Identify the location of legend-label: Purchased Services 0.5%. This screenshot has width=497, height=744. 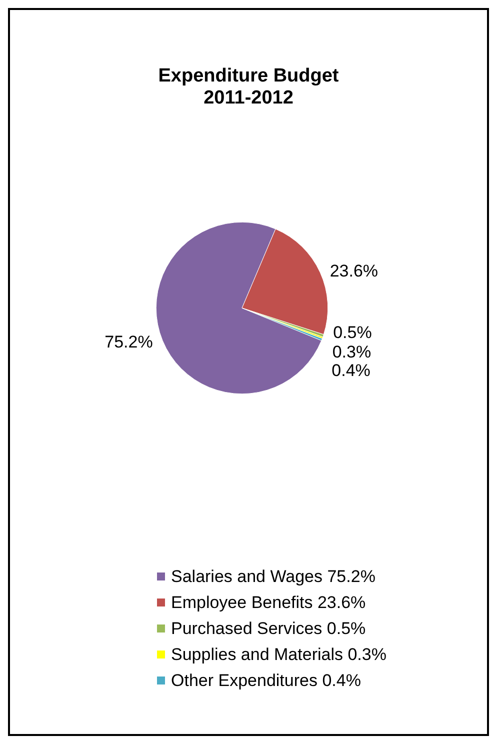
(268, 628).